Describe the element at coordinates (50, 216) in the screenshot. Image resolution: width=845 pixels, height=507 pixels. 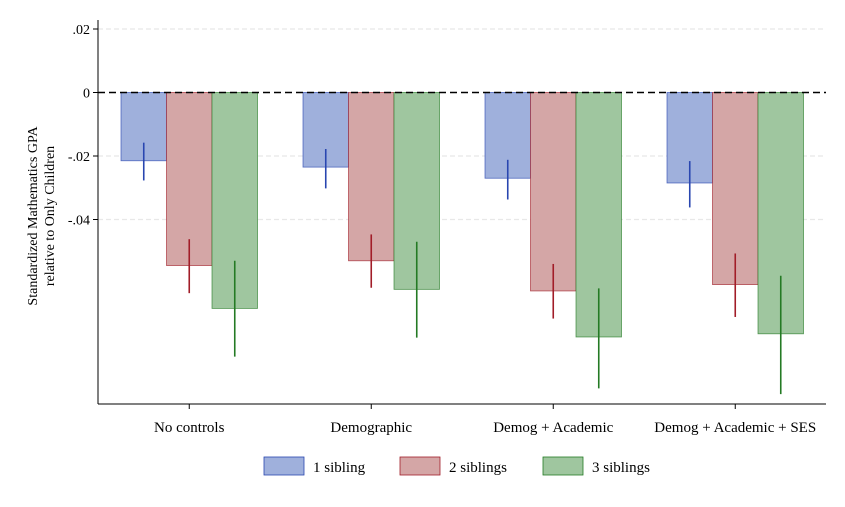
I see `y-axis-title-line: relative to Only Children` at that location.